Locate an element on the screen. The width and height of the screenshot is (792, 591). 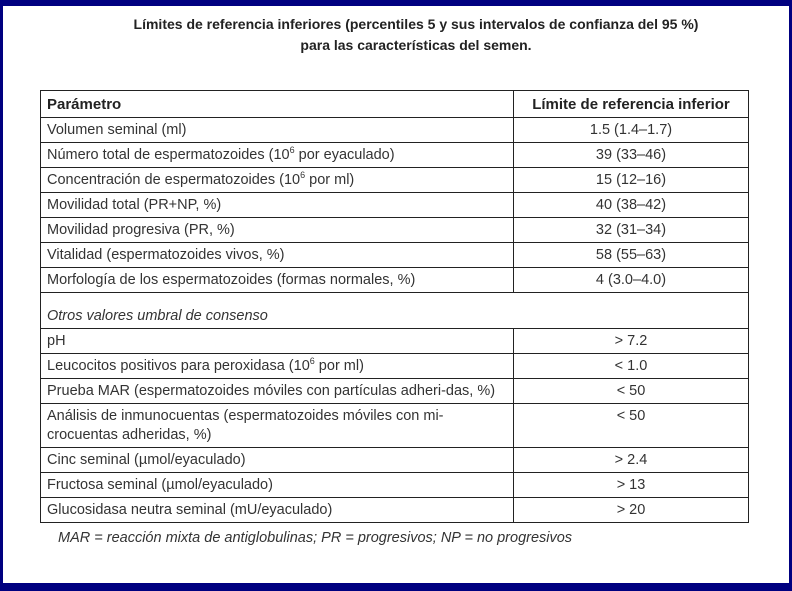
value-cell: 4 (3.0–4.0) is located at coordinates (631, 280).